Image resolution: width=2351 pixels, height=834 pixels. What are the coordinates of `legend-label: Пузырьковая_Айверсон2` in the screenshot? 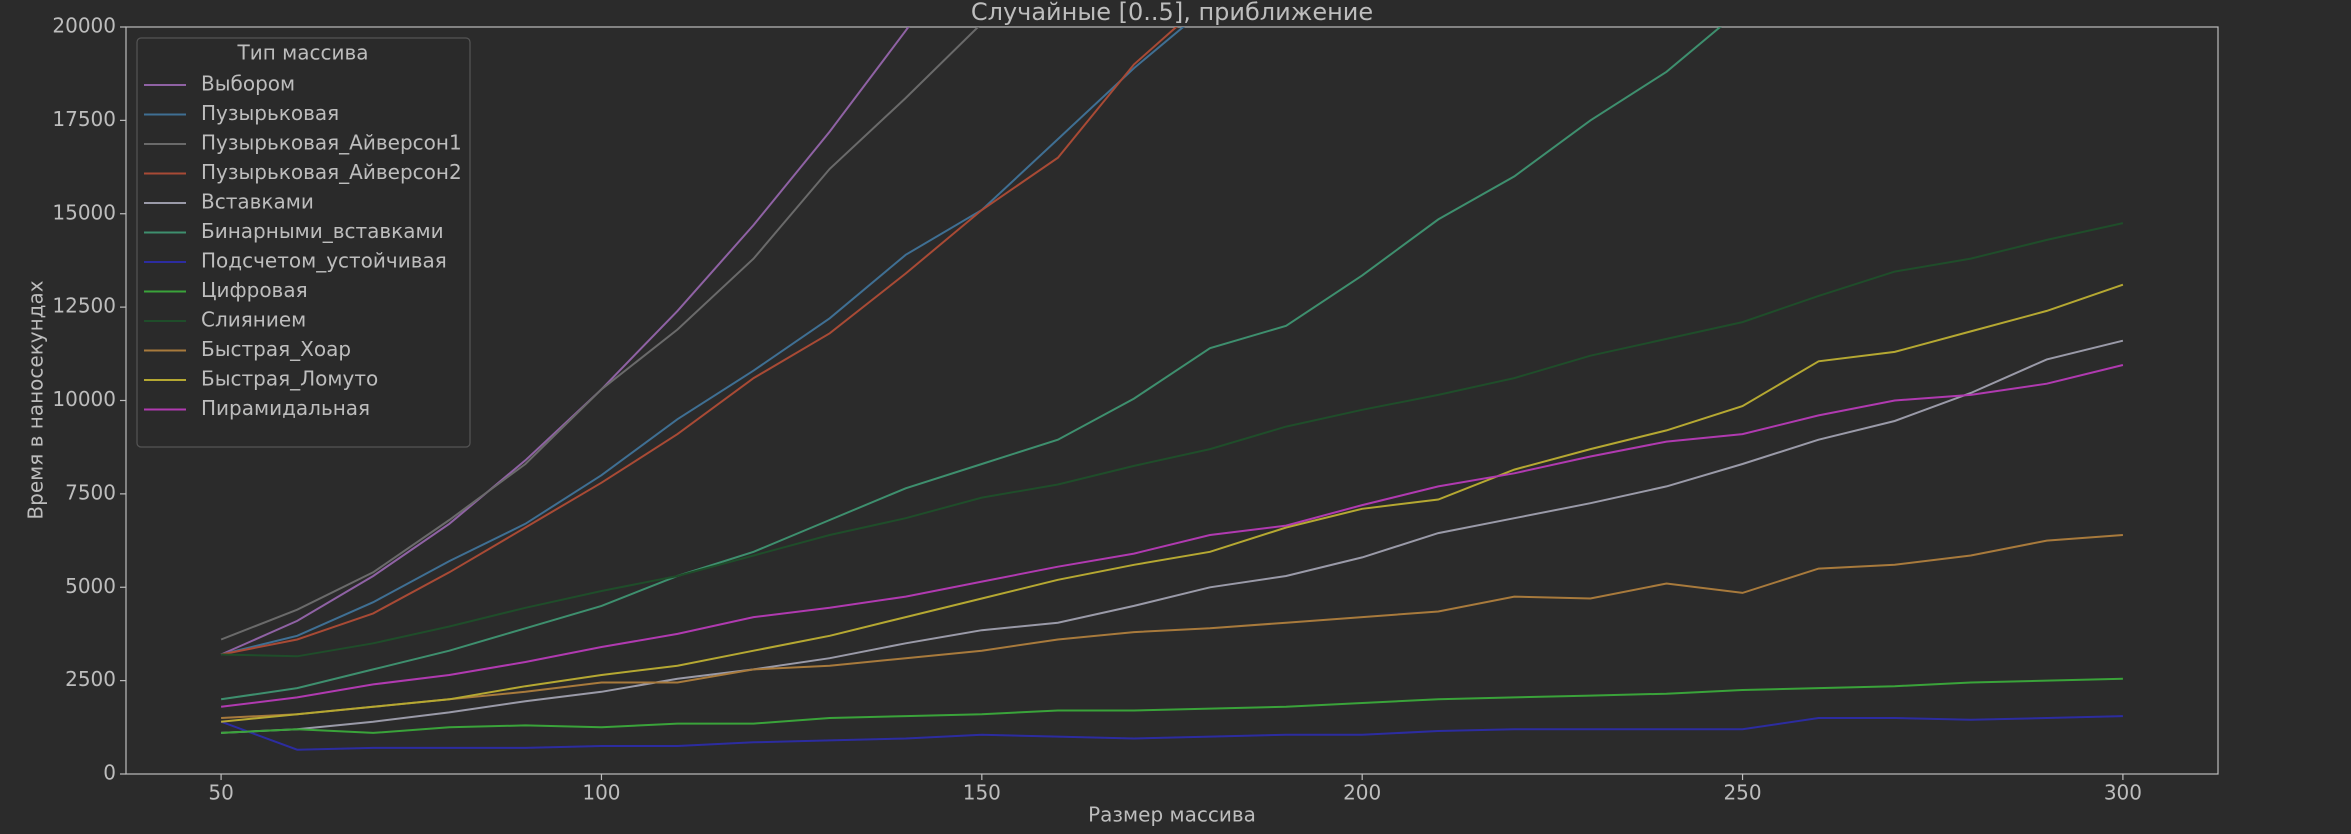 It's located at (331, 172).